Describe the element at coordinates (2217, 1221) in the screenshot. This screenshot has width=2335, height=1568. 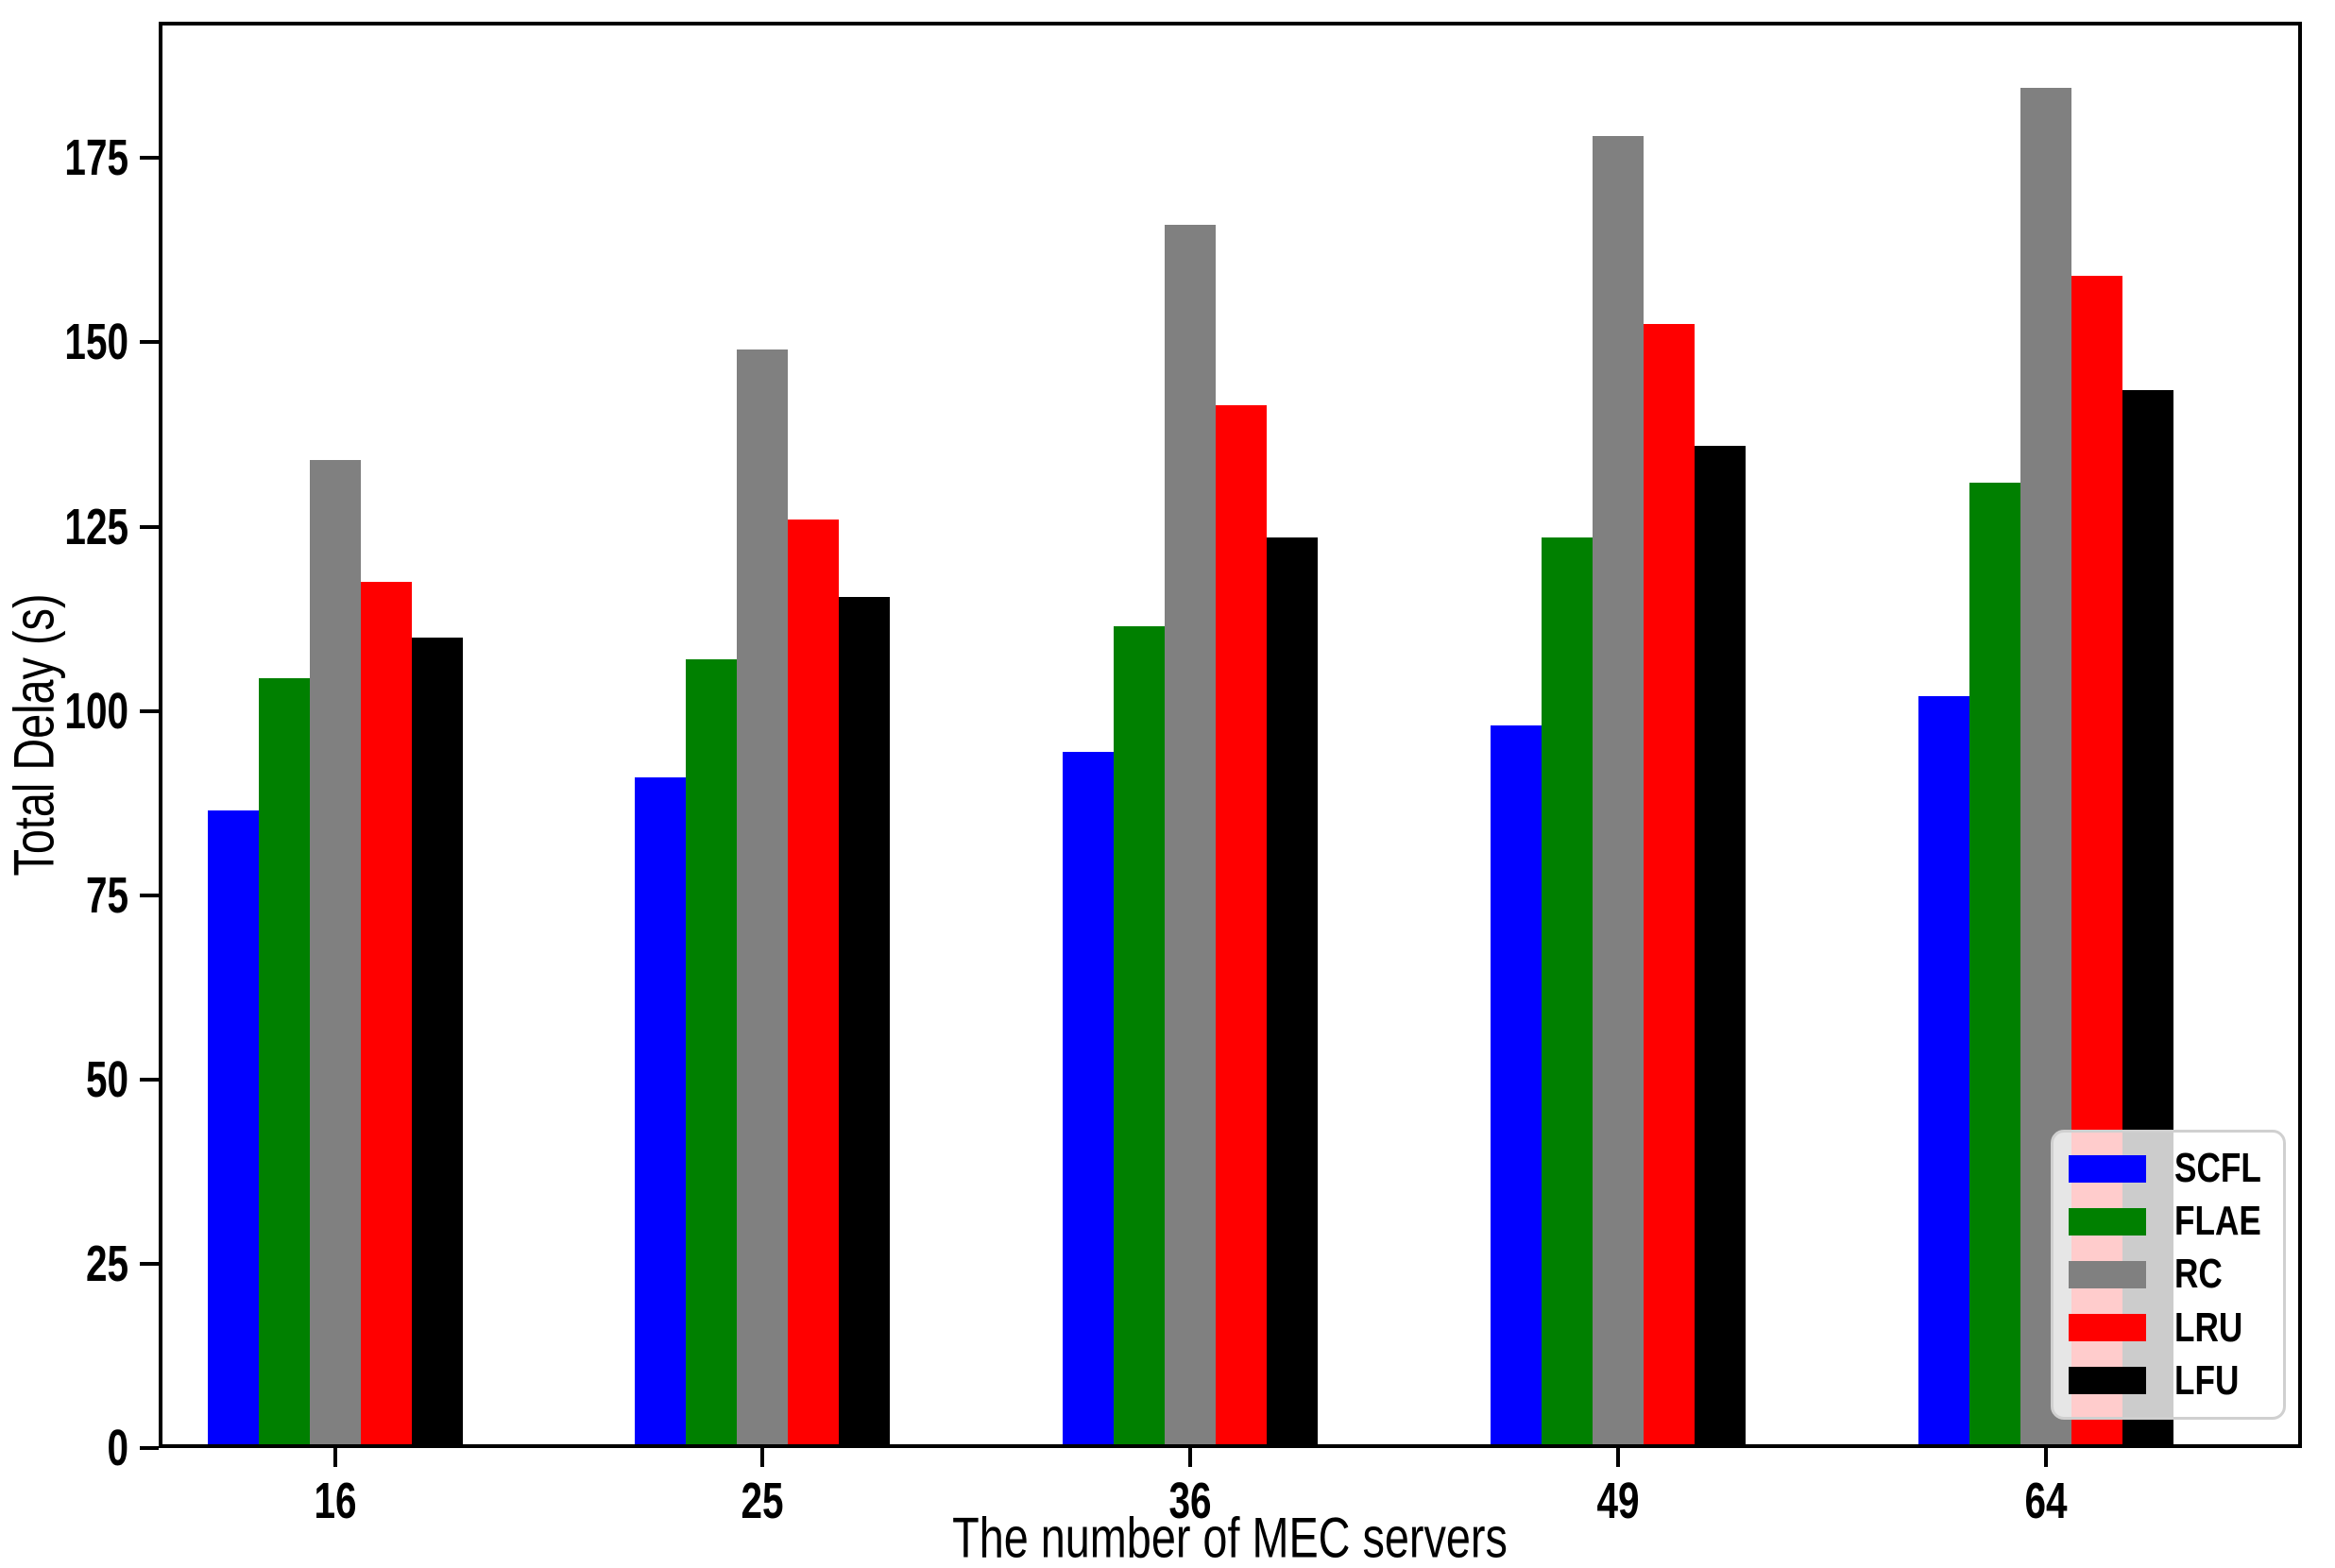
I see `legend-label: FLAE` at that location.